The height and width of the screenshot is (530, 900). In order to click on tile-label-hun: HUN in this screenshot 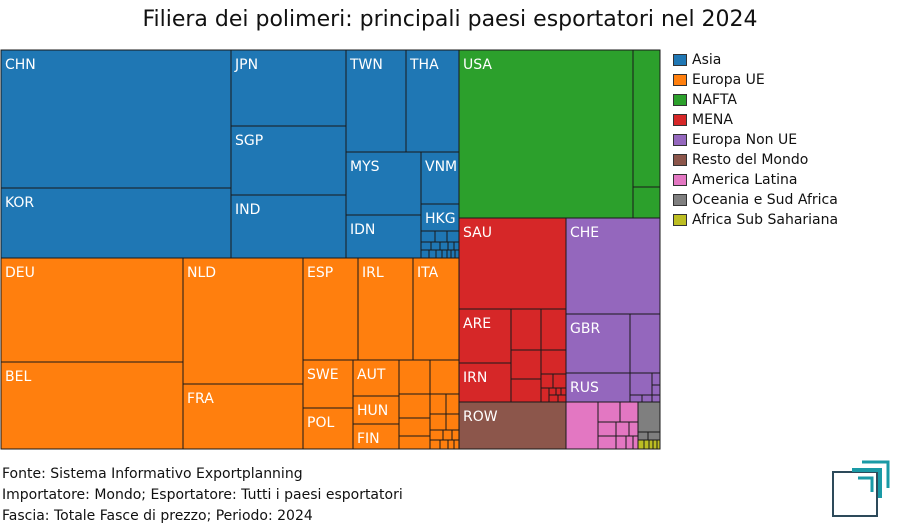, I will do `click(372, 411)`.